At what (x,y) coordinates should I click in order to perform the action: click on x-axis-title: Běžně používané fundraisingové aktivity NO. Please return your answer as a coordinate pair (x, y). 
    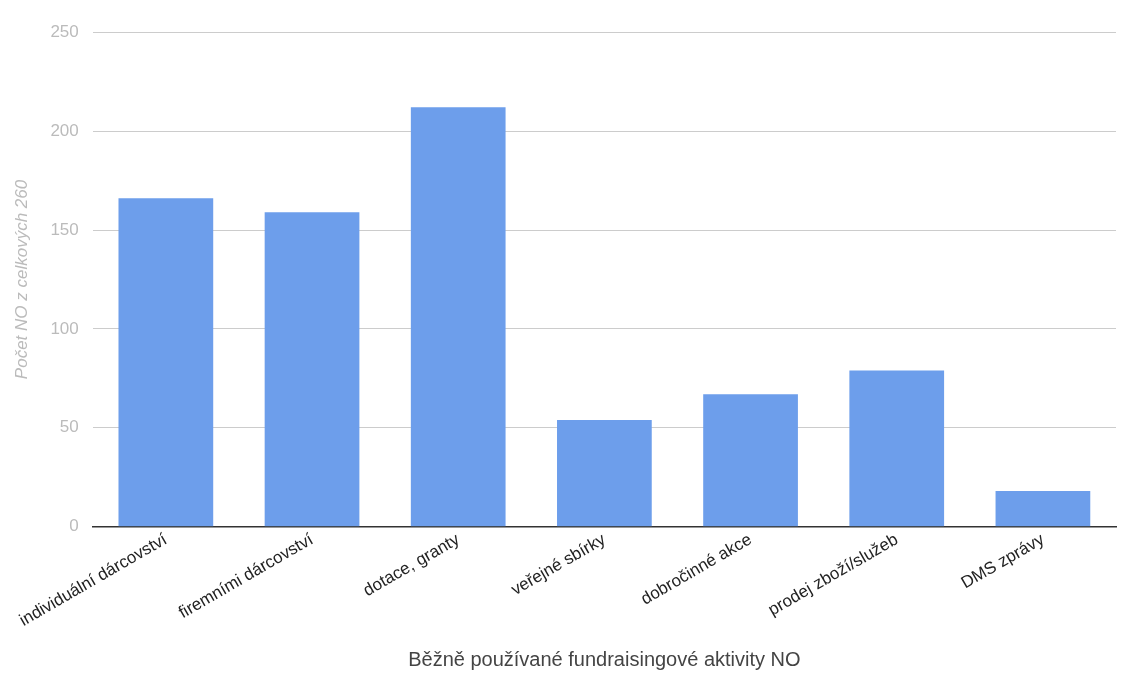
    Looking at the image, I should click on (604, 658).